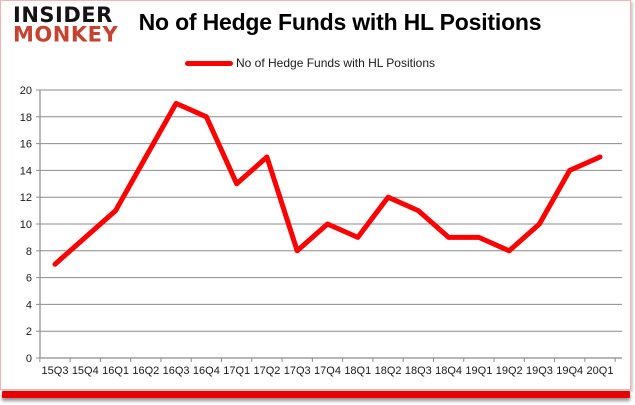 The width and height of the screenshot is (635, 405). What do you see at coordinates (327, 371) in the screenshot?
I see `x-tick-label: 17Q4` at bounding box center [327, 371].